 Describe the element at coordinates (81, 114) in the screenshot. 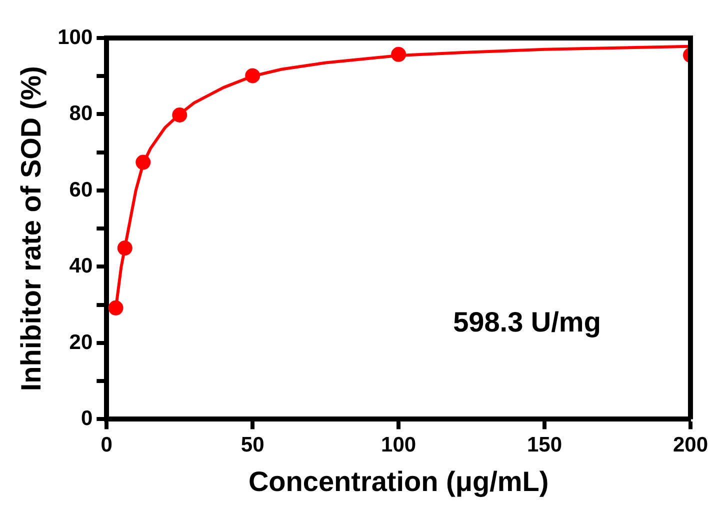

I see `y-tick-label: 80` at that location.